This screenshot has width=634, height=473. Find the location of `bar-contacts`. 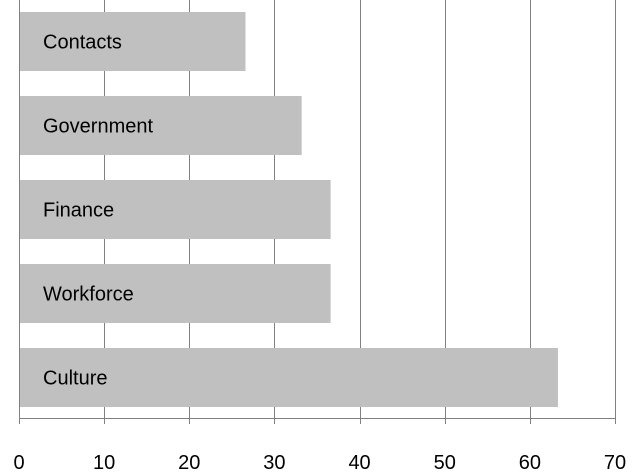

bar-contacts is located at coordinates (132, 41).